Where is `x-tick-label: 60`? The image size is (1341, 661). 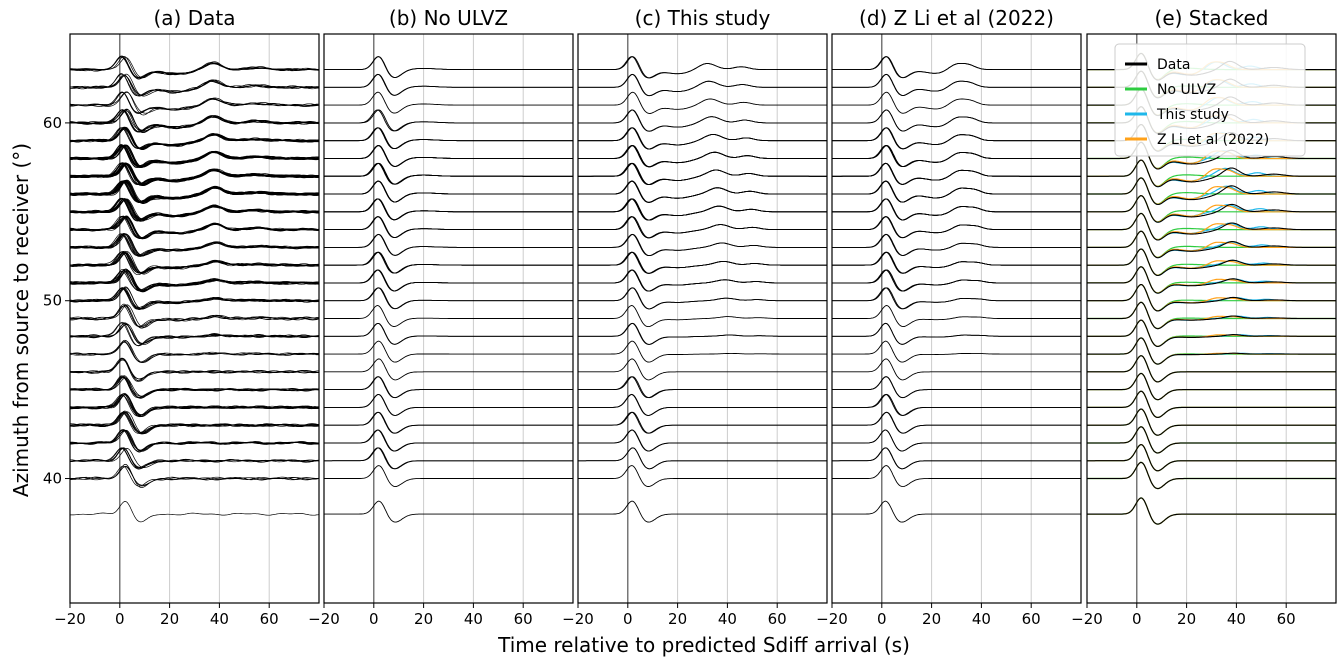
x-tick-label: 60 is located at coordinates (269, 619).